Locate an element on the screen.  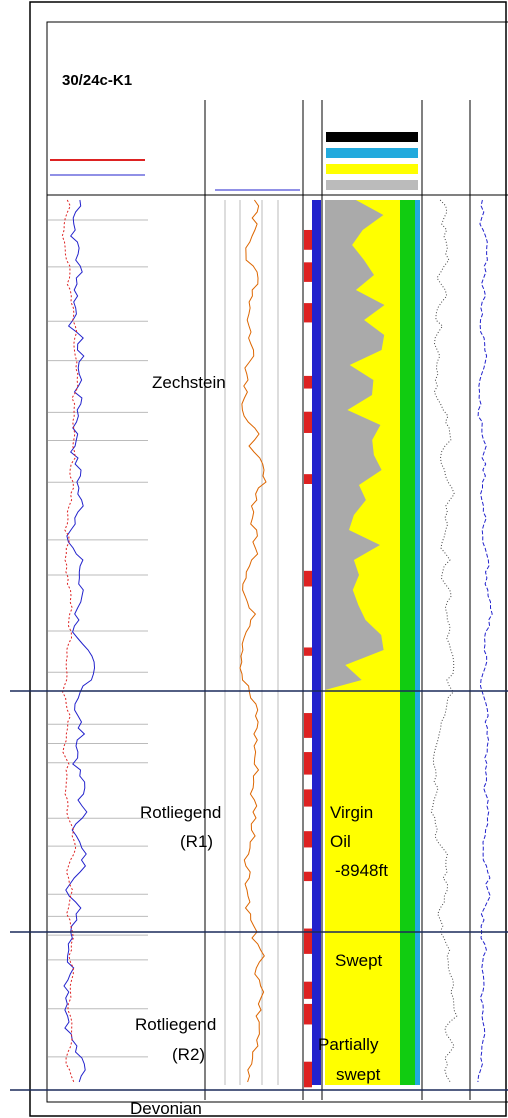
annotation: Swept is located at coordinates (359, 960).